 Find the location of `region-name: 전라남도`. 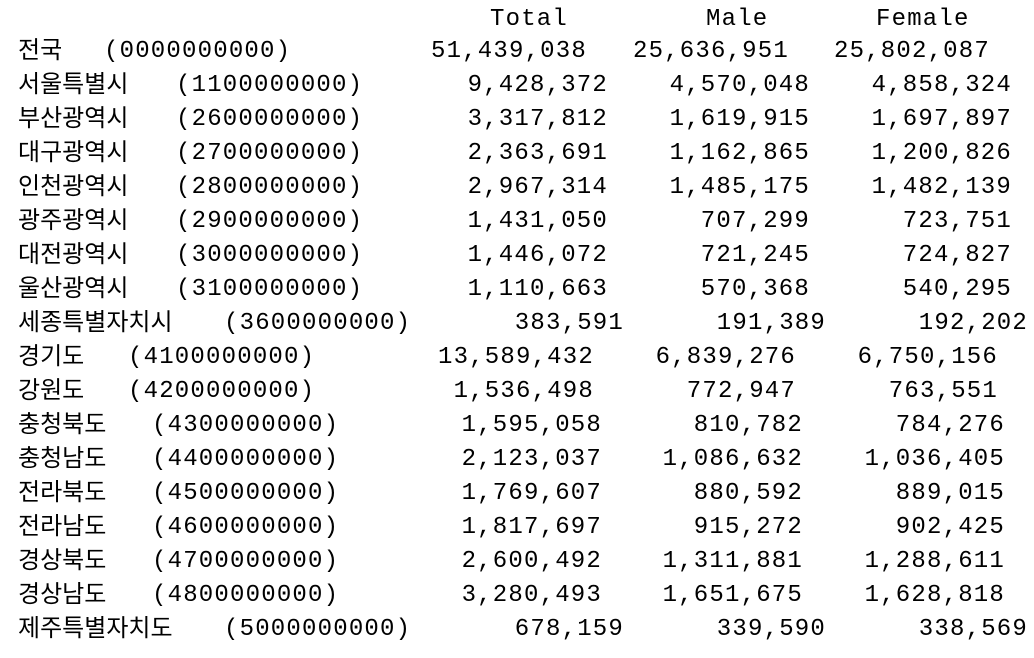

region-name: 전라남도 is located at coordinates (62, 526).